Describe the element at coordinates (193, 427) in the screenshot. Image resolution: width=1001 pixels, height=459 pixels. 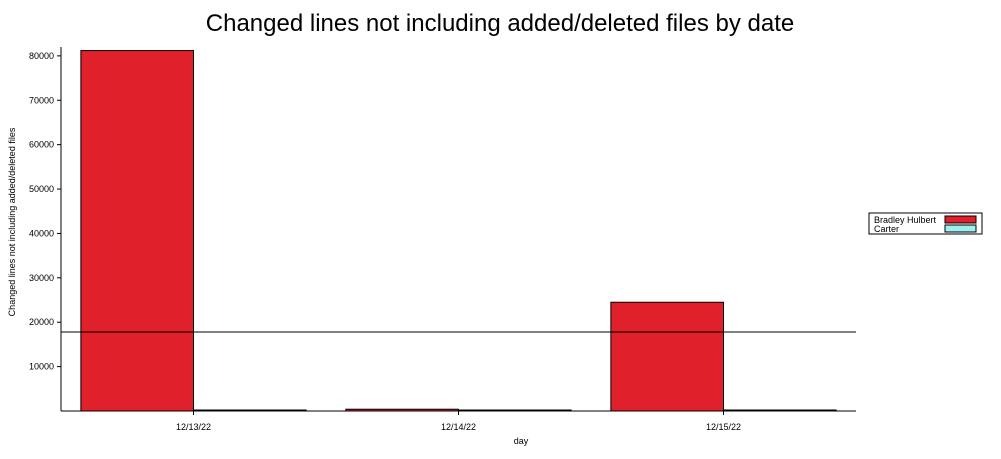
I see `x-tick-label: 12/13/22` at that location.